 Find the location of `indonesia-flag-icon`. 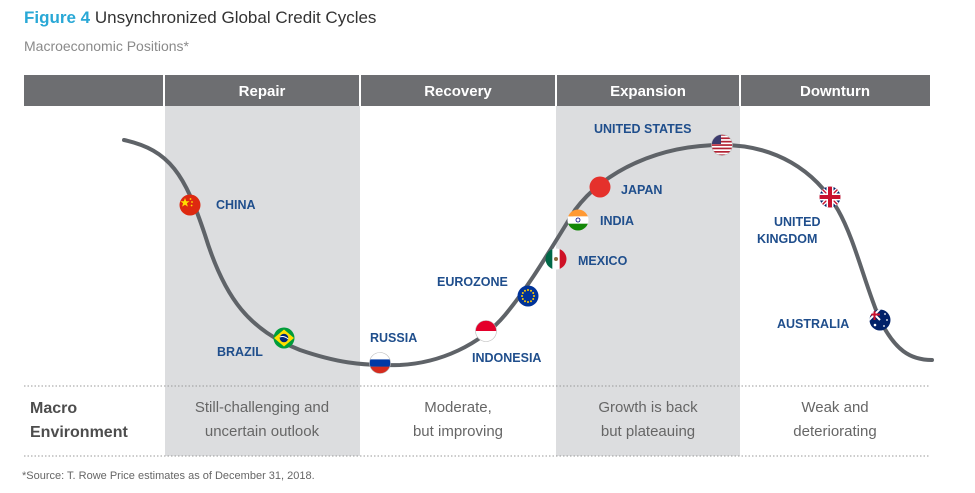

indonesia-flag-icon is located at coordinates (486, 331).